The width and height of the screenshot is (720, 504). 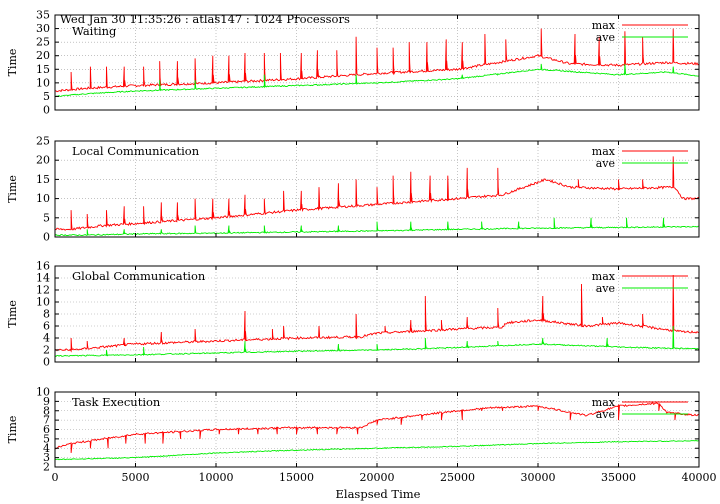 I want to click on x-tick-label: 20000, so click(x=377, y=477).